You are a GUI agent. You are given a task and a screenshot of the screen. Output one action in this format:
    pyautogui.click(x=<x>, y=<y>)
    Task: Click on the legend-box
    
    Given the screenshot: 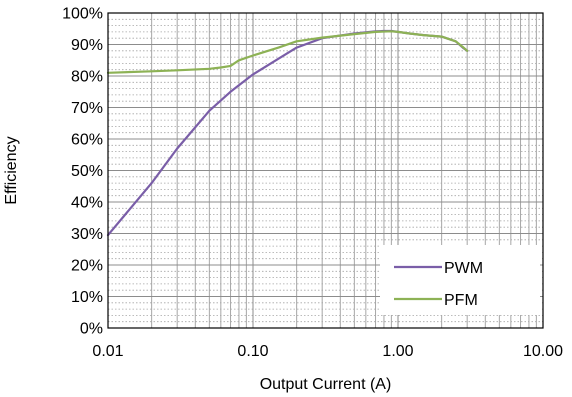 What is the action you would take?
    pyautogui.click(x=460, y=280)
    